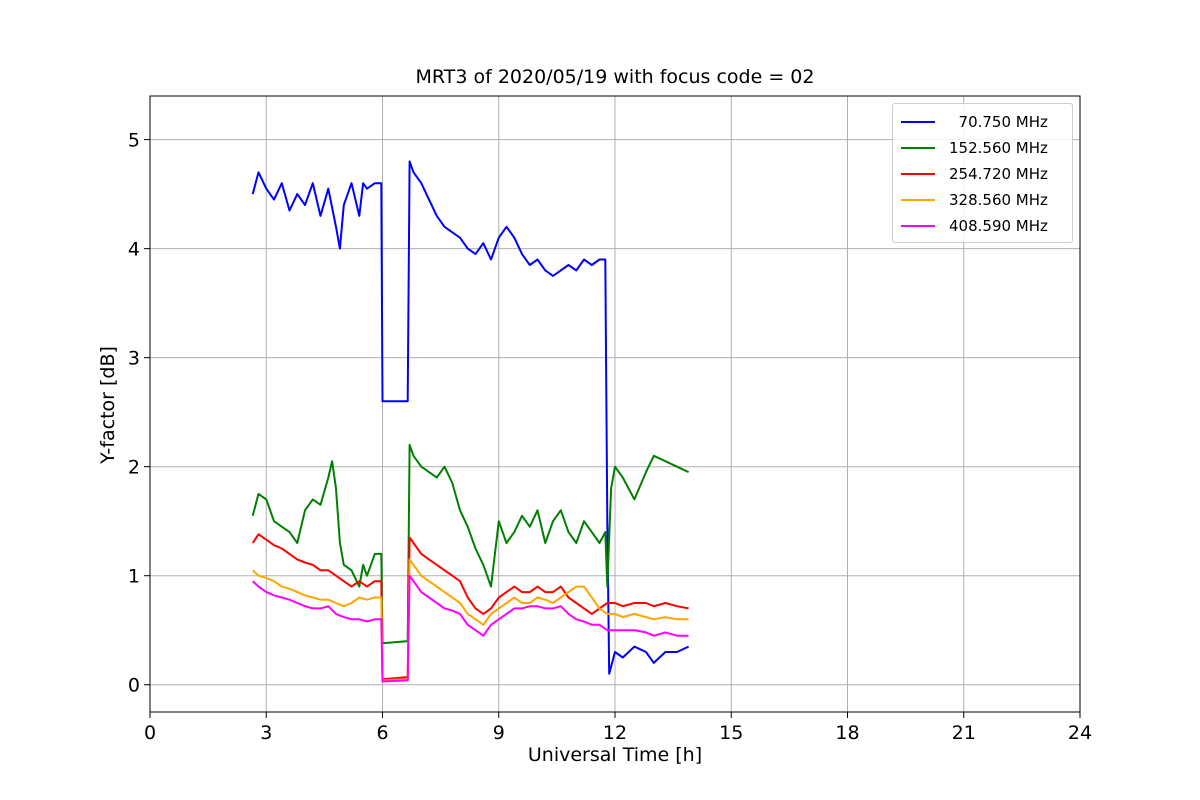  Describe the element at coordinates (134, 577) in the screenshot. I see `y-tick-label: 1` at that location.